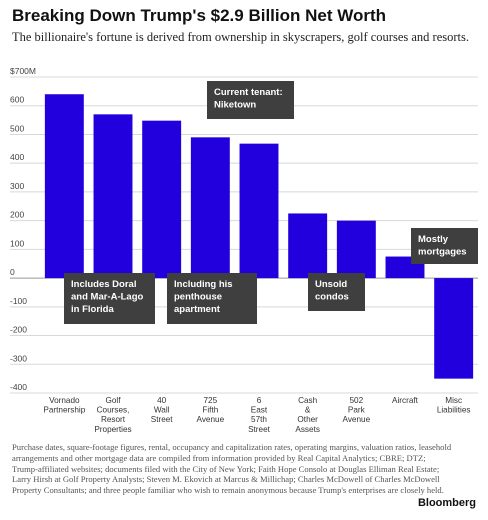  What do you see at coordinates (210, 400) in the screenshot?
I see `x-tick-label-line: 725` at bounding box center [210, 400].